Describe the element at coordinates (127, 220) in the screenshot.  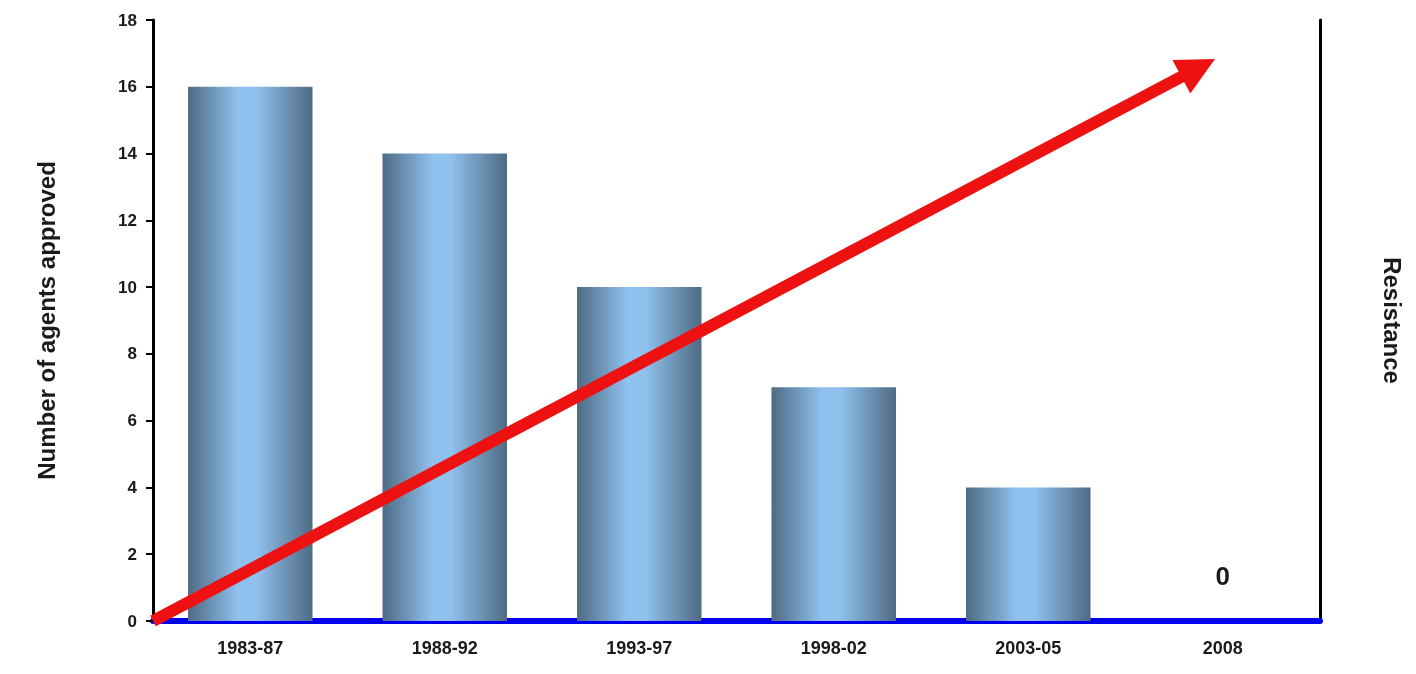
I see `y-tick-label: 12` at that location.